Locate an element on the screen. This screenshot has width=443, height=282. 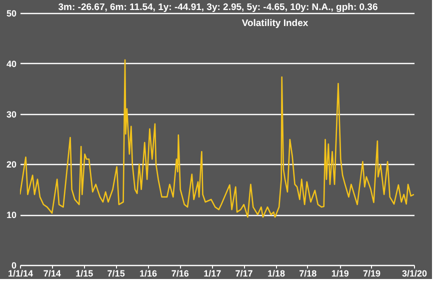
x-tick-label: 7/18 is located at coordinates (308, 273).